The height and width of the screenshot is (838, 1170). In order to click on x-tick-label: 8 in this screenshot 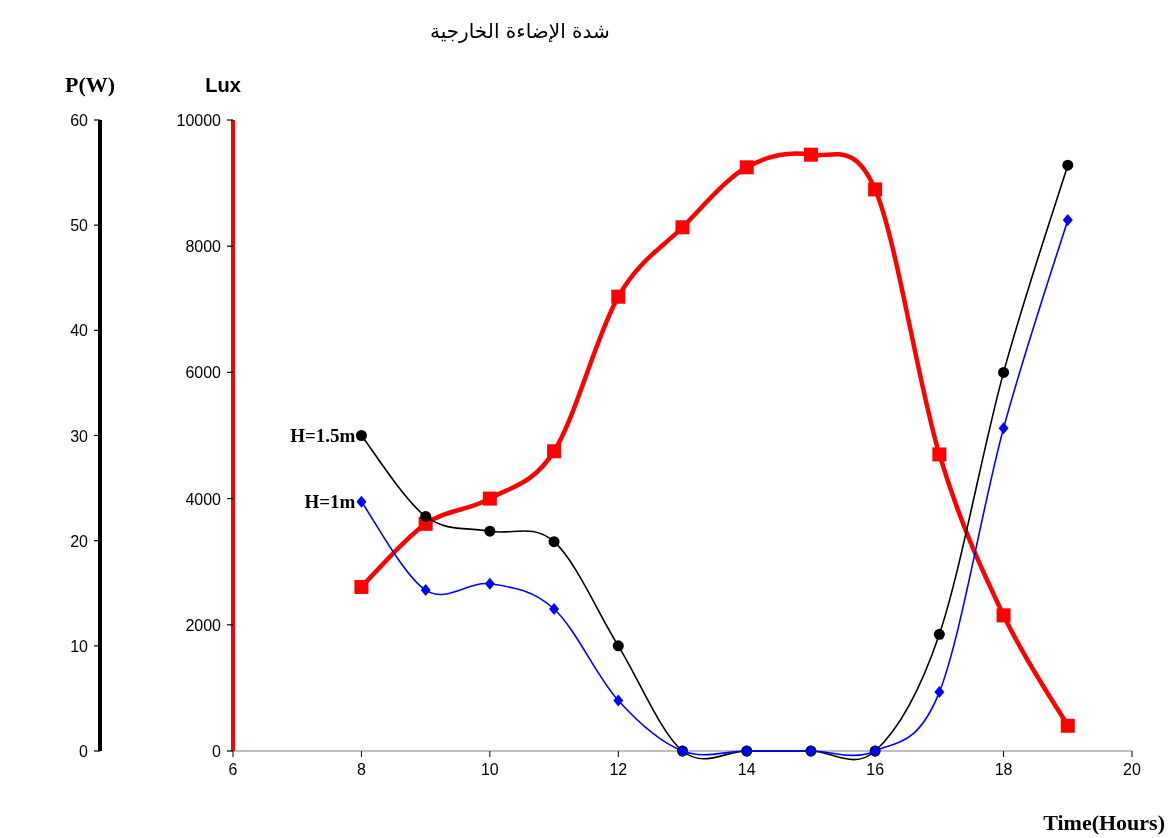, I will do `click(361, 769)`.